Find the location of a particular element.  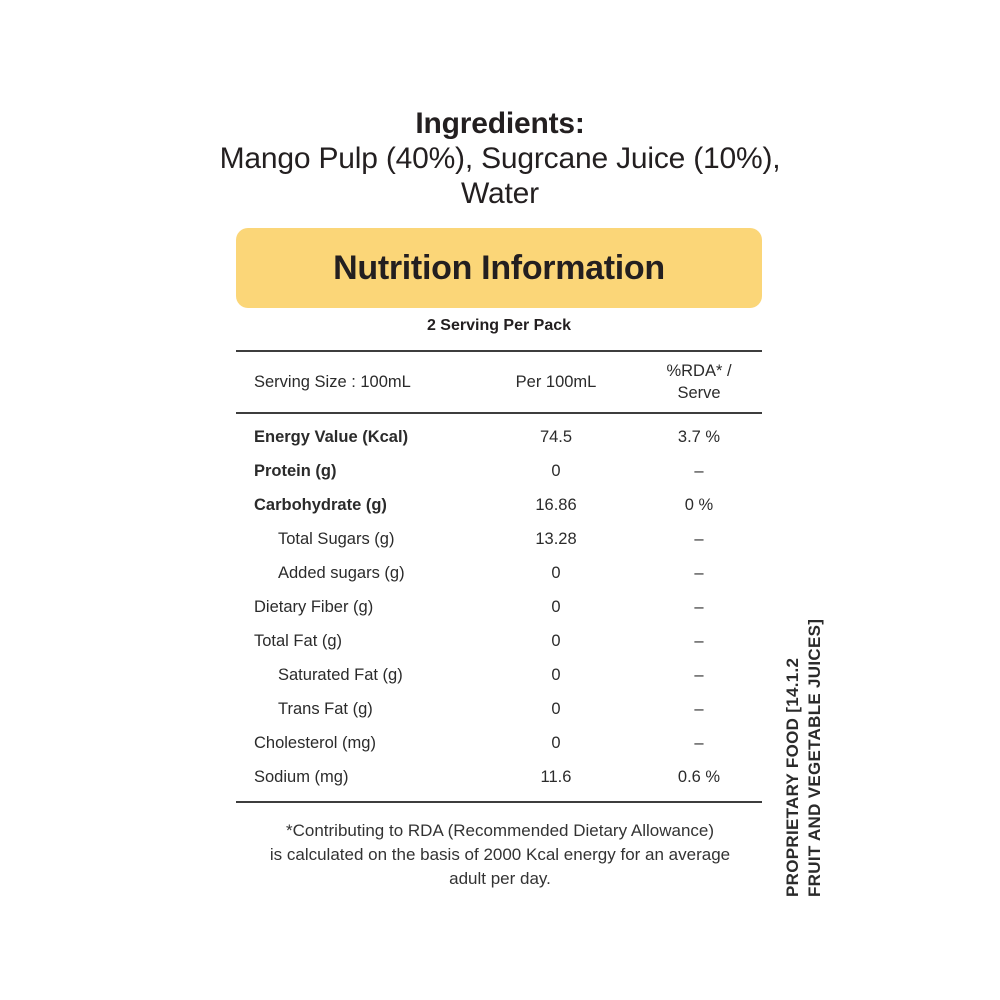

nutrient-row: Carbohydrate (g) 16.86 0 % is located at coordinates (499, 505).